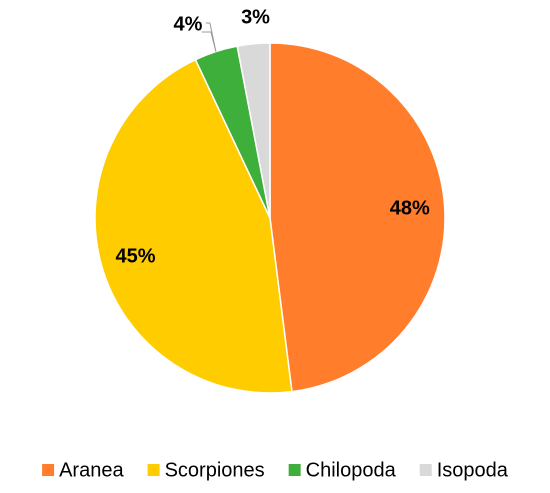 The width and height of the screenshot is (550, 493). Describe the element at coordinates (255, 17) in the screenshot. I see `value-label: 3%` at that location.